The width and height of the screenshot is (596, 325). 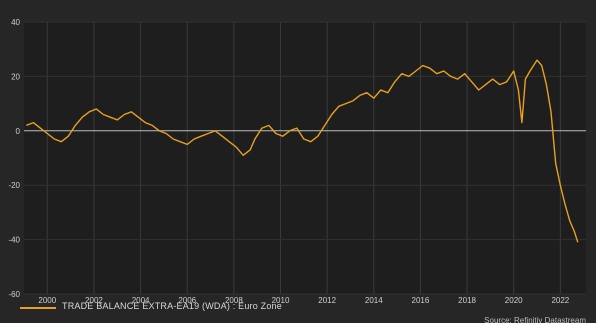 I want to click on y-tick-label: -40, so click(x=14, y=240).